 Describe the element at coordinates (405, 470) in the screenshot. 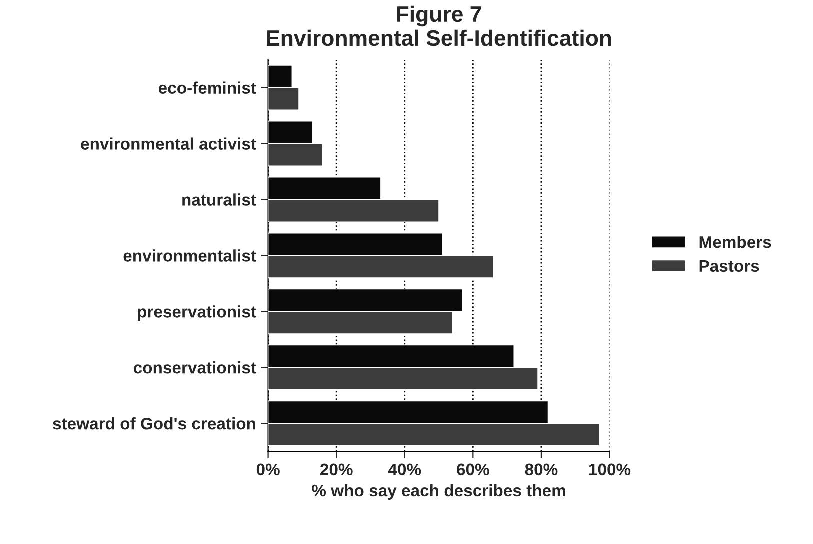

I see `x-tick-label: 40%` at that location.